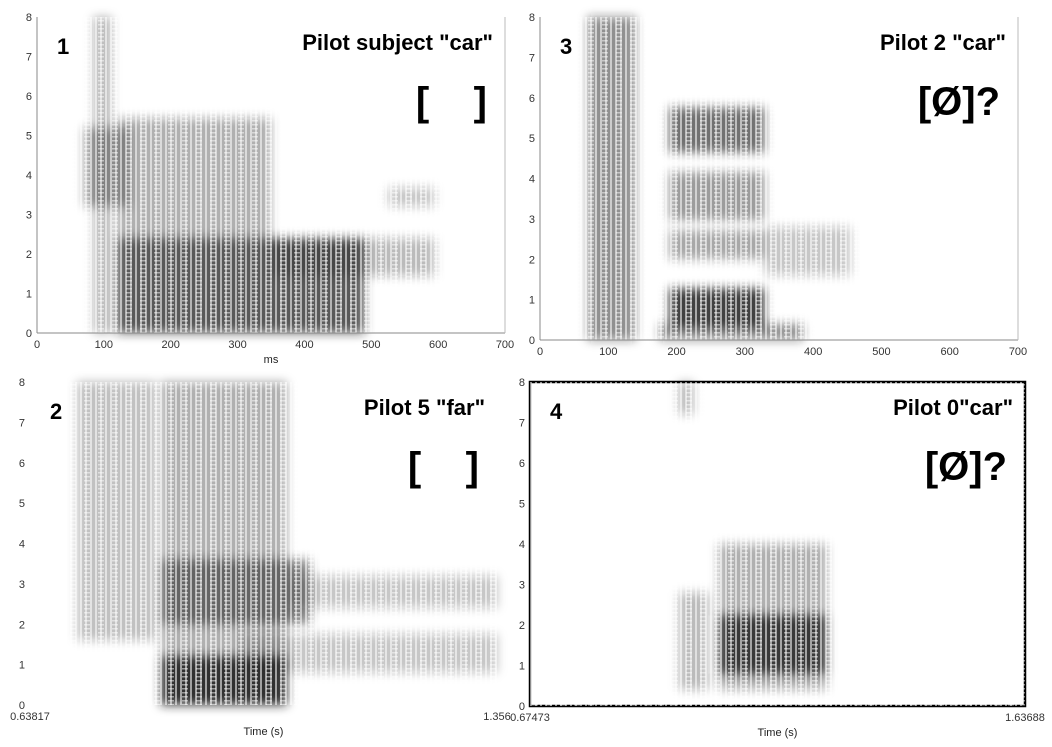 The height and width of the screenshot is (747, 1052). Describe the element at coordinates (63, 46) in the screenshot. I see `panel-number: 1` at that location.